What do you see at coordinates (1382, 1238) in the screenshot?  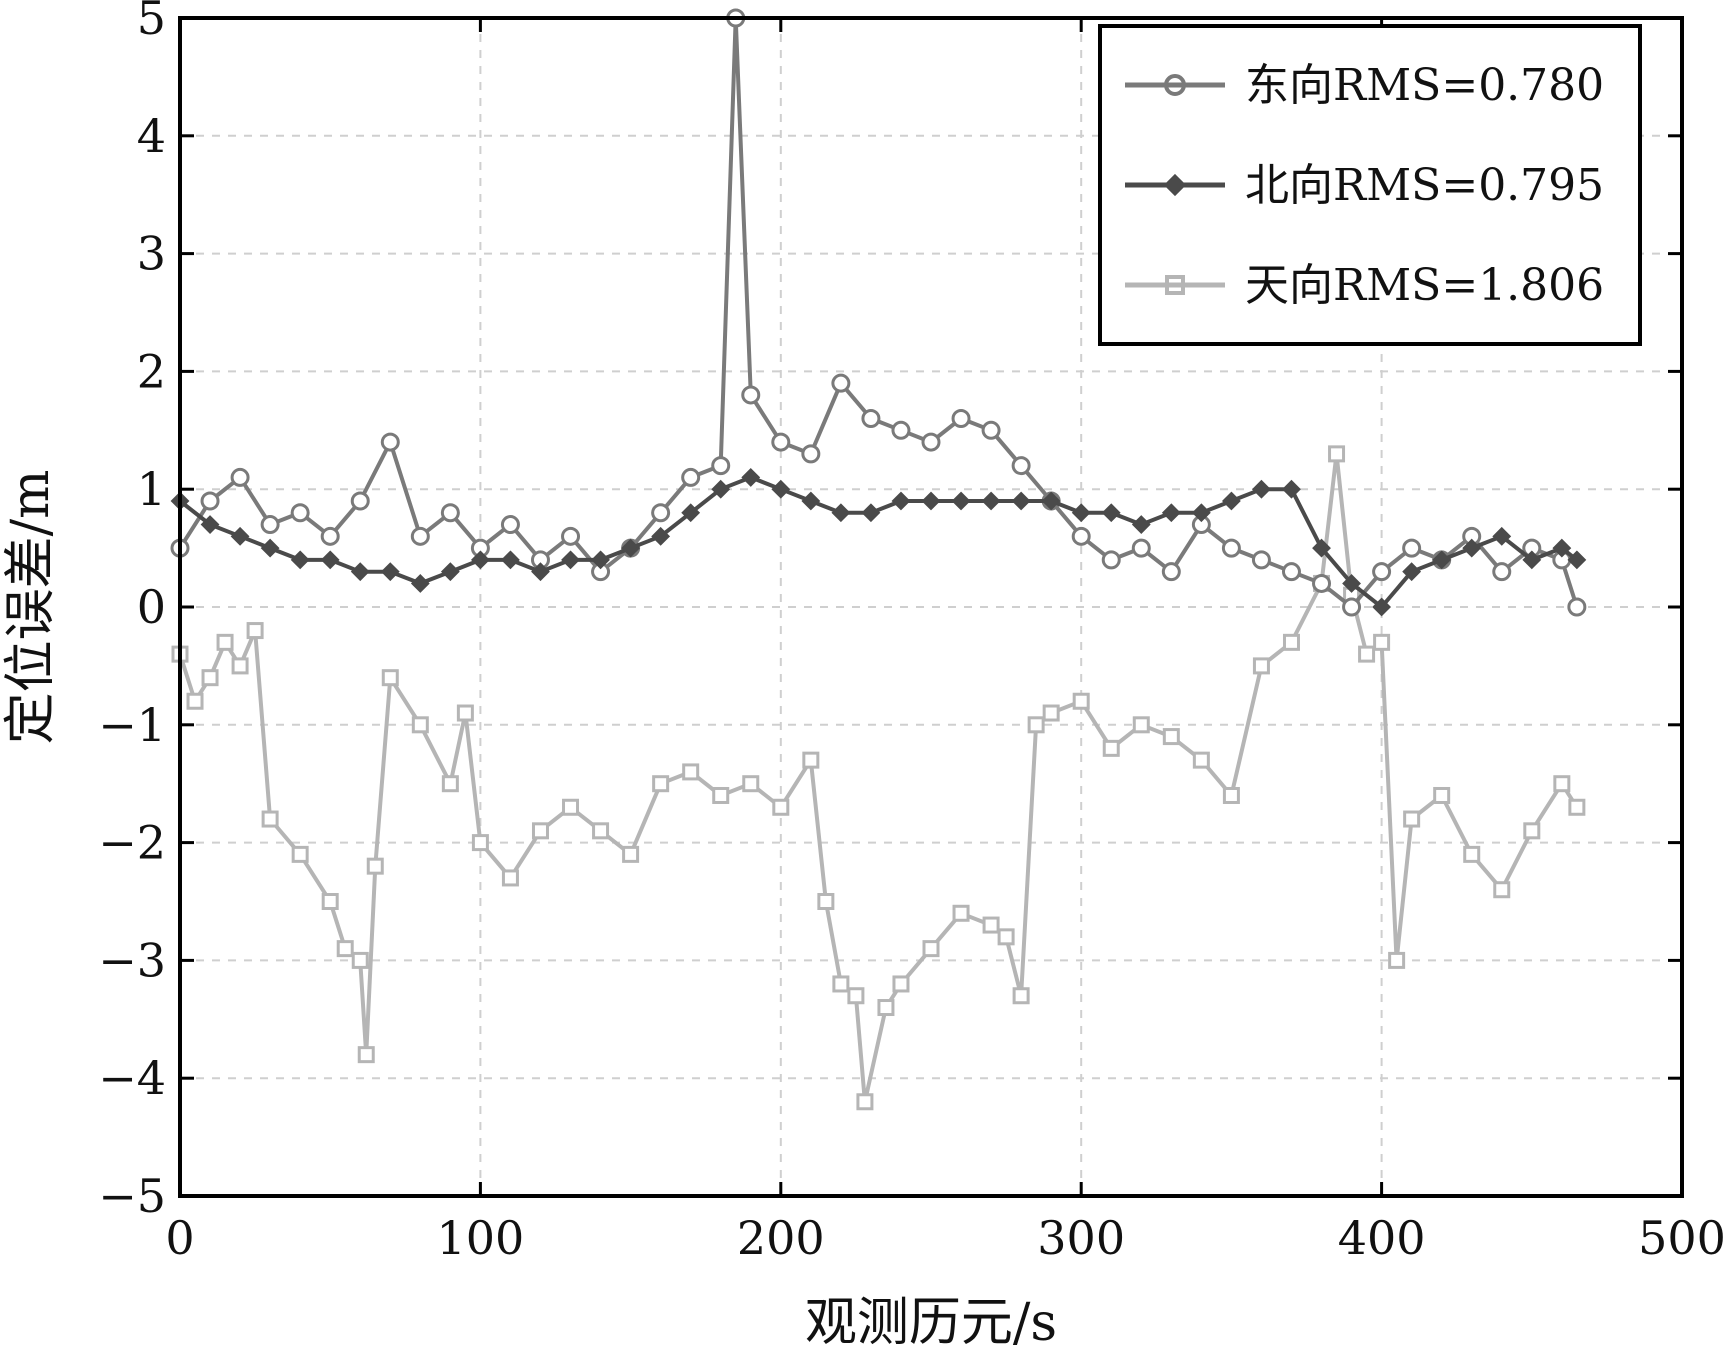 I see `x-tick-label: 400` at bounding box center [1382, 1238].